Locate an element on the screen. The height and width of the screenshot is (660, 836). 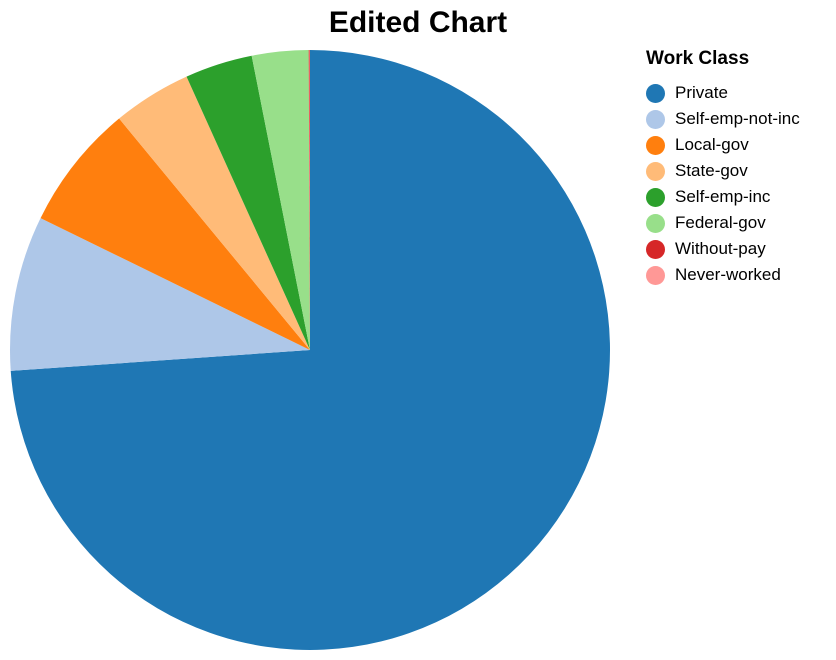
pie-slice-self-emp-not-inc is located at coordinates (160, 294).